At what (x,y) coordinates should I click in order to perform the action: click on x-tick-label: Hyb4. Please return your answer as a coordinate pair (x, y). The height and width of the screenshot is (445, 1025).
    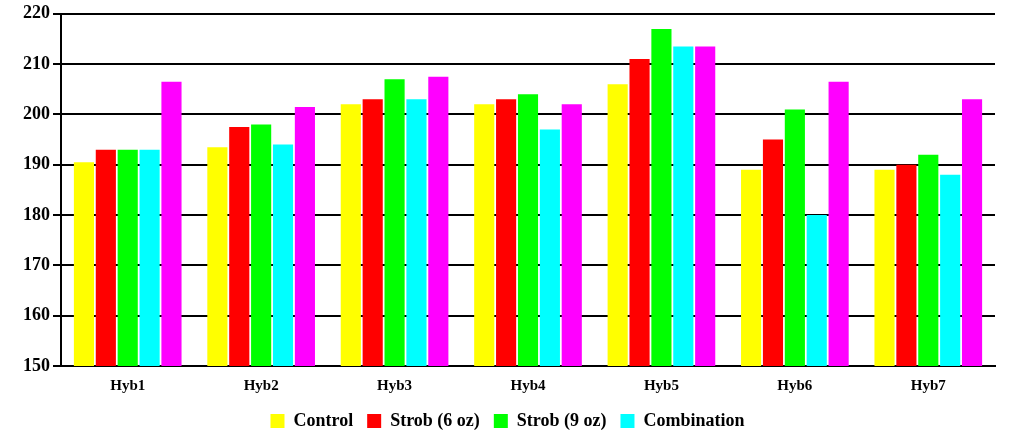
    Looking at the image, I should click on (528, 384).